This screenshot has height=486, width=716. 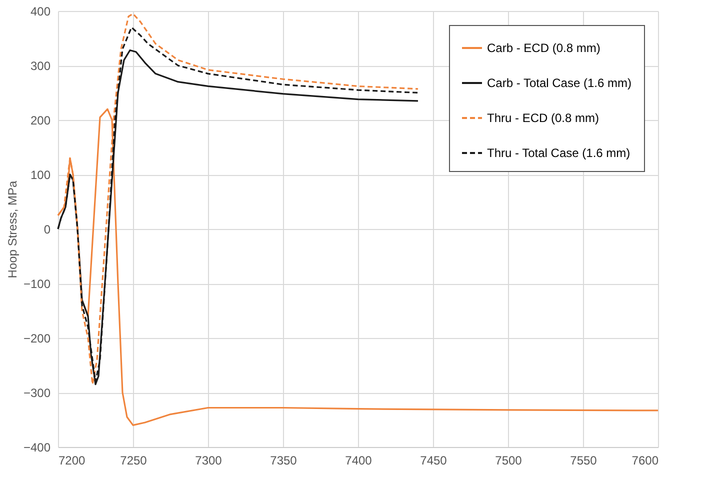 What do you see at coordinates (559, 83) in the screenshot?
I see `legend-label: Carb - Total Case (1.6 mm)` at bounding box center [559, 83].